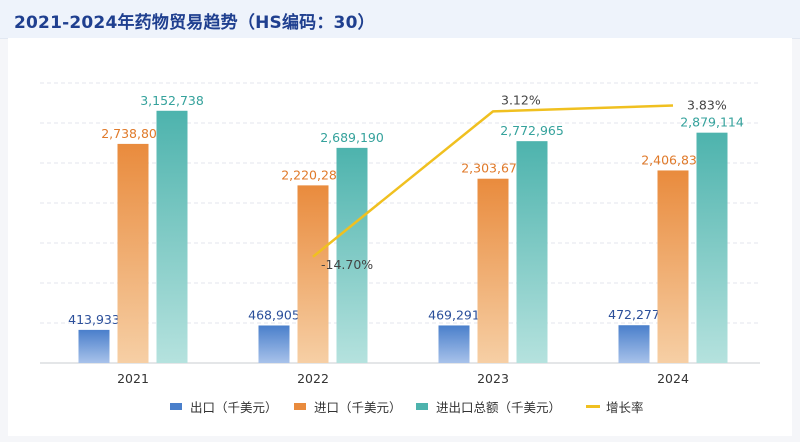  Describe the element at coordinates (712, 122) in the screenshot. I see `data-label-2024-2: 2,879,114` at that location.